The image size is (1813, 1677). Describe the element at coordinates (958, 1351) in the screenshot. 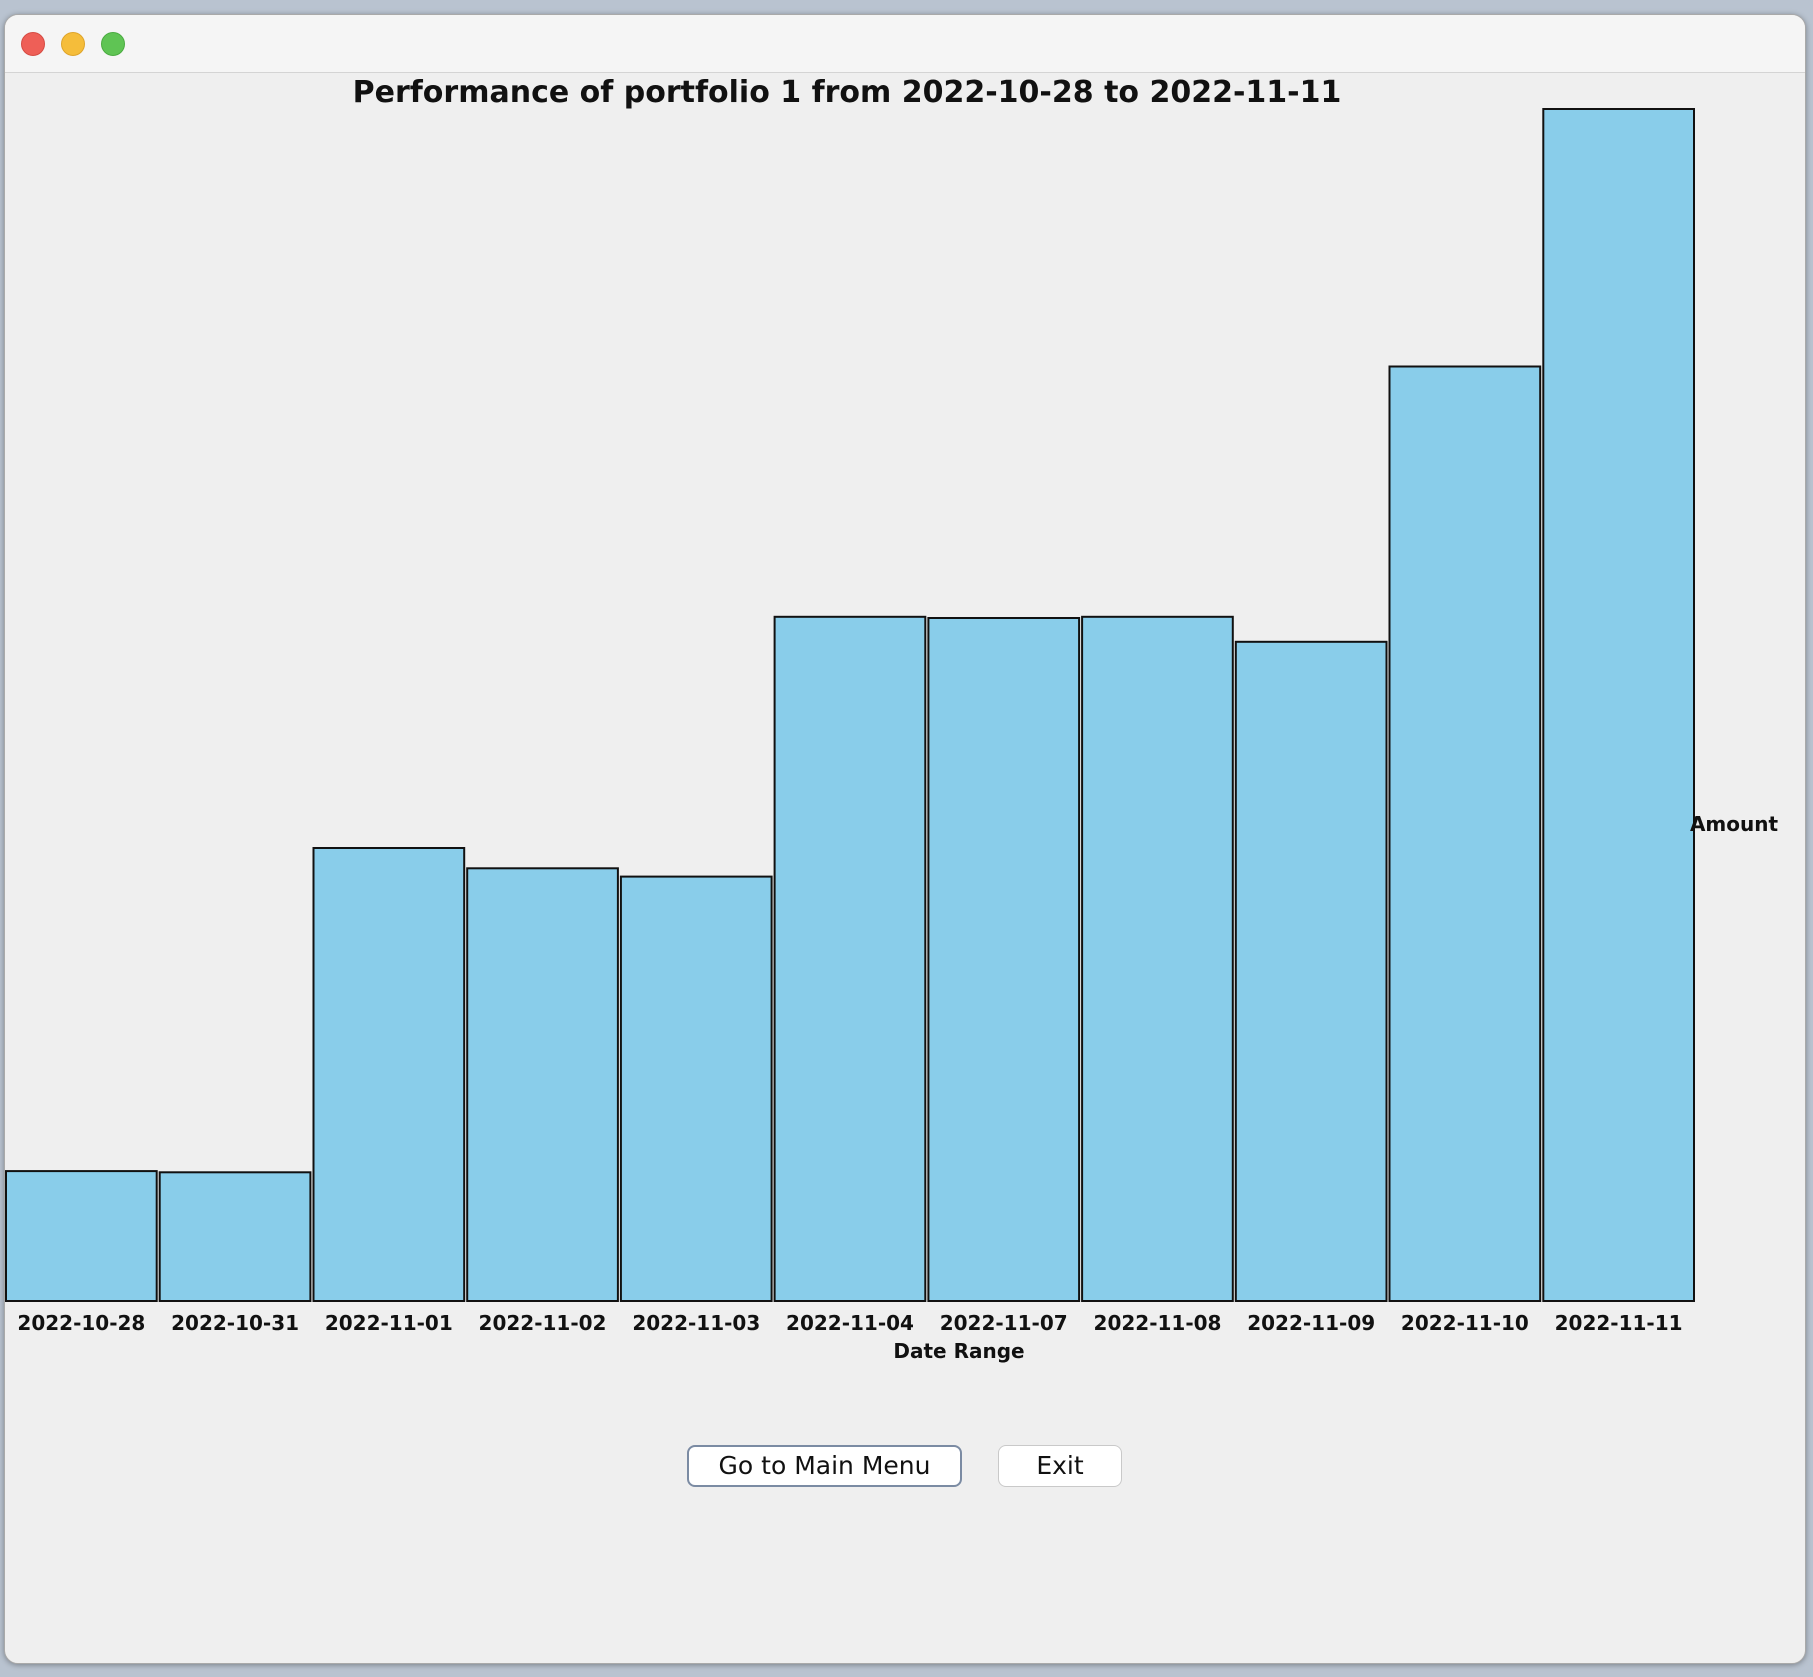

I see `x-axis-label: Date Range` at that location.